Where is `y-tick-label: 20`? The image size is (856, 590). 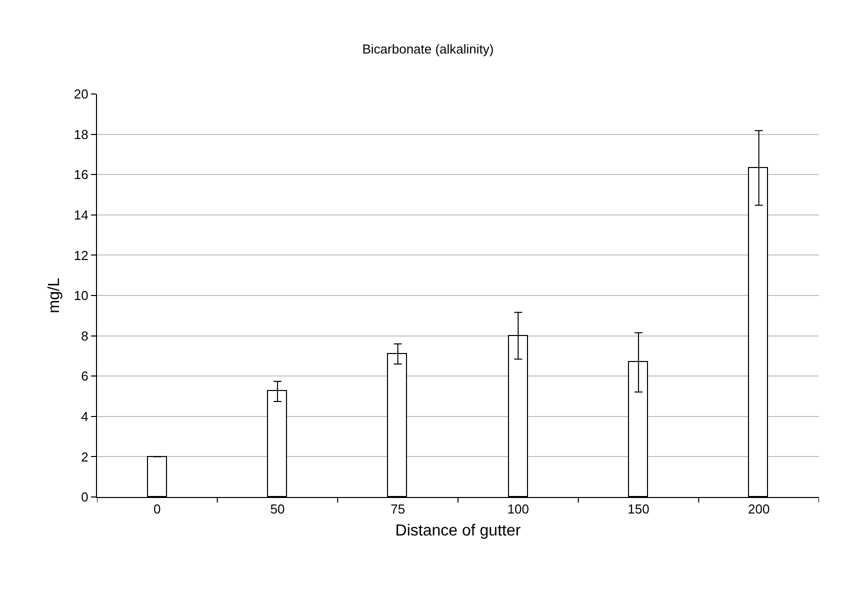
y-tick-label: 20 is located at coordinates (81, 94).